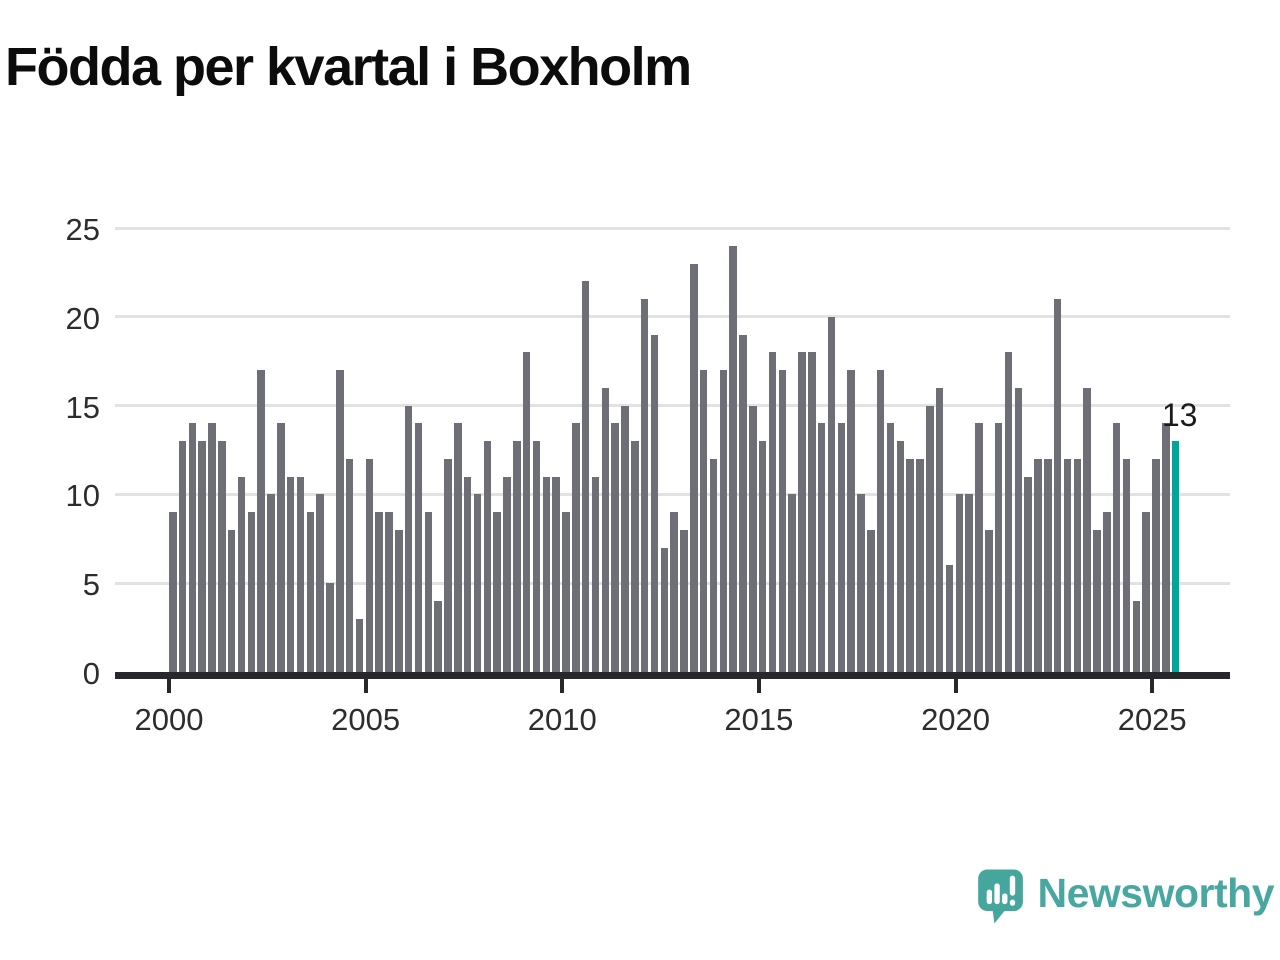  What do you see at coordinates (82, 496) in the screenshot?
I see `y-axis-label: 10` at bounding box center [82, 496].